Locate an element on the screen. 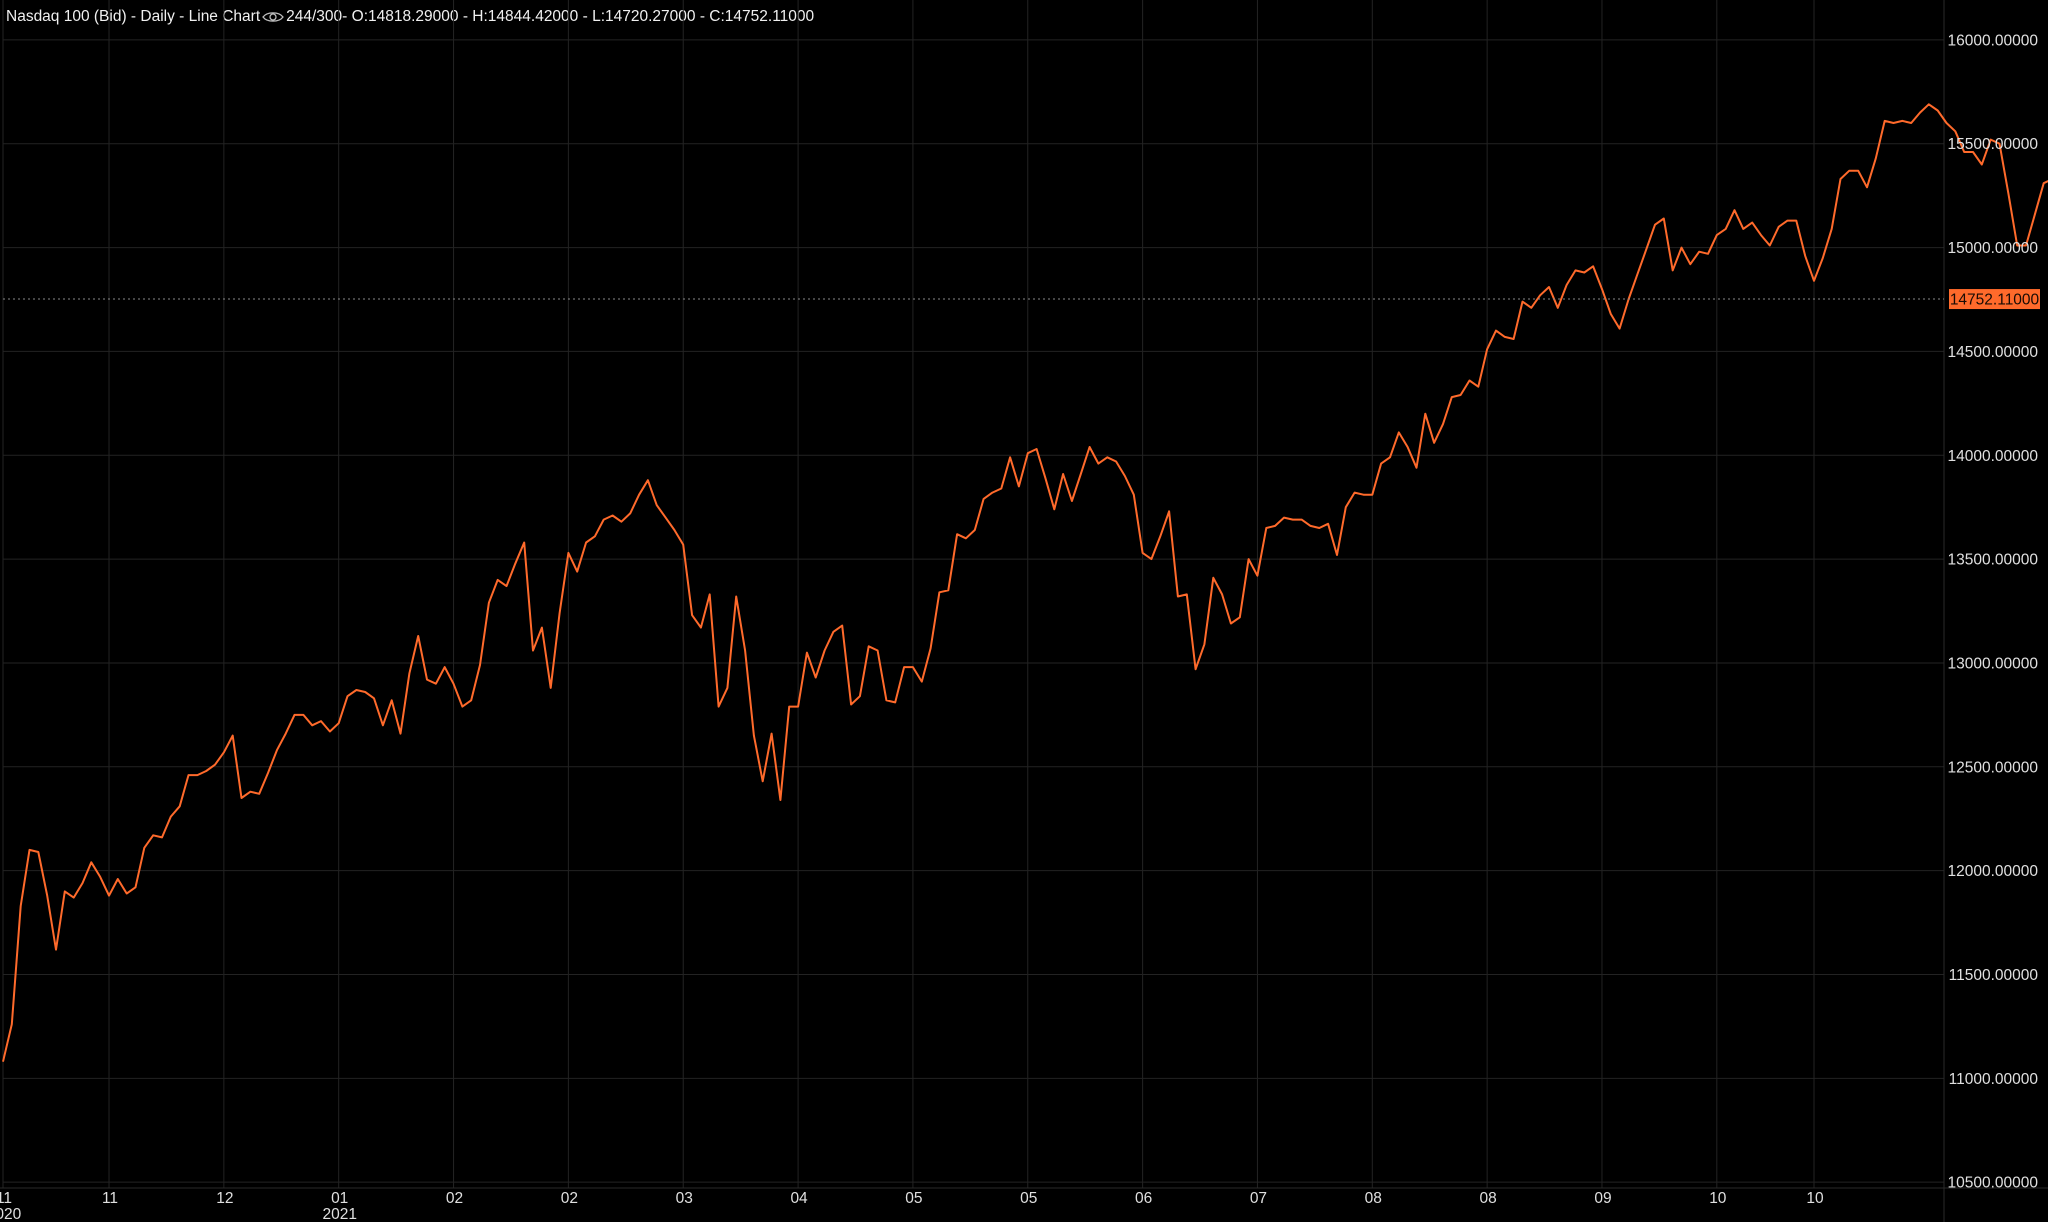 This screenshot has height=1222, width=2048. y-tick-label: 16000.00000 is located at coordinates (1992, 40).